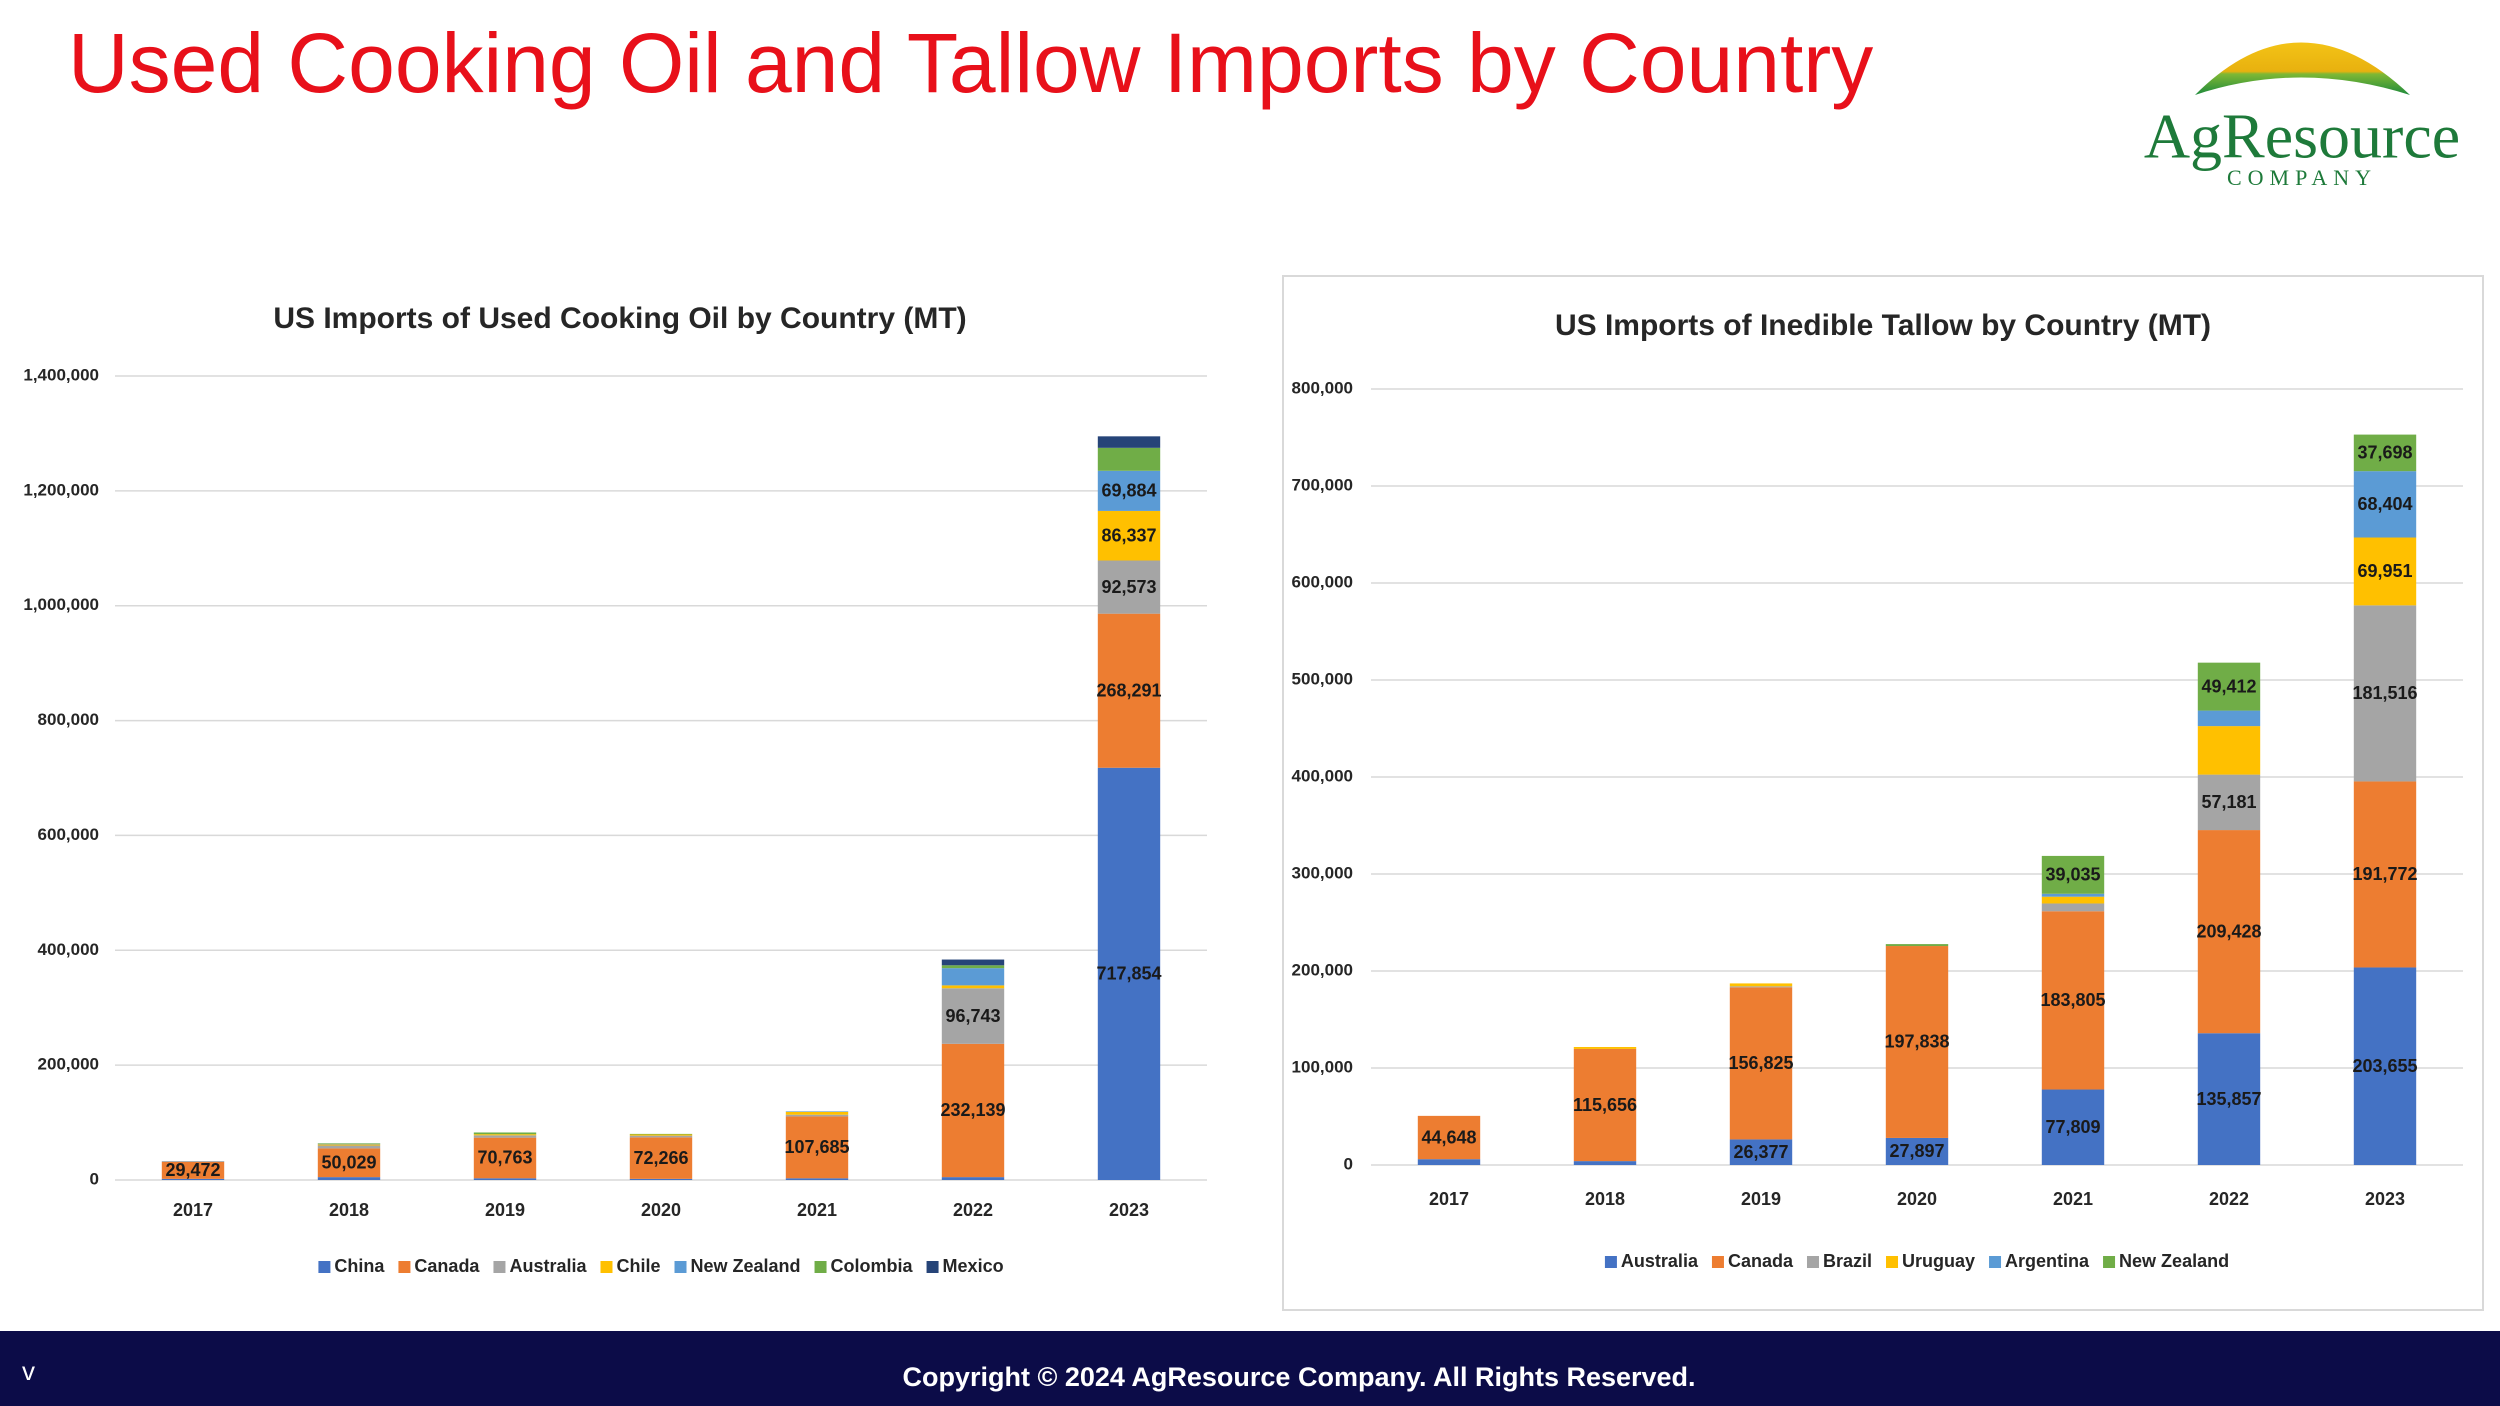 This screenshot has width=2500, height=1406. Describe the element at coordinates (2047, 1261) in the screenshot. I see `legend-label: Argentina` at that location.